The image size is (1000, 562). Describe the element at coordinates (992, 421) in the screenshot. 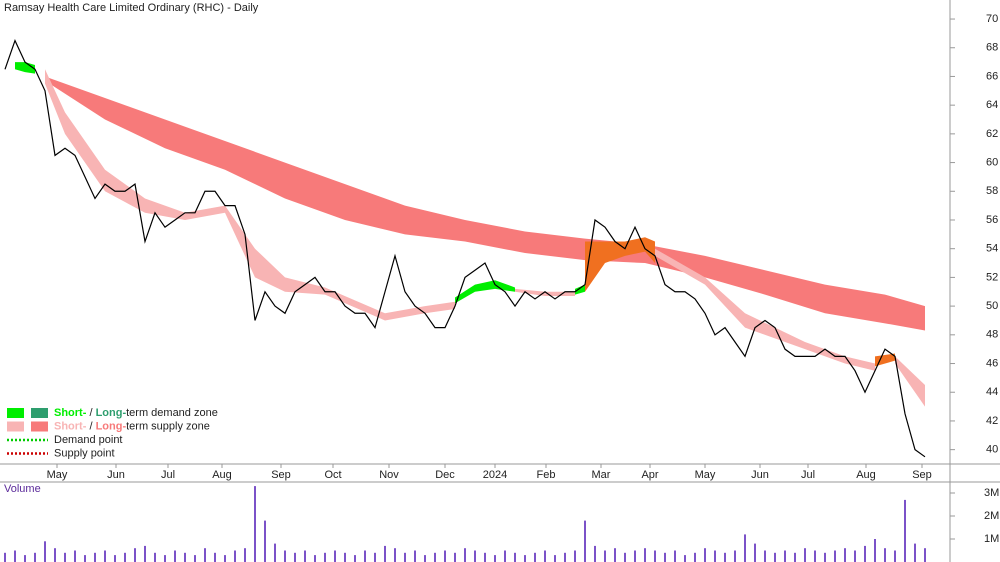

I see `y-tick-label: 42` at that location.